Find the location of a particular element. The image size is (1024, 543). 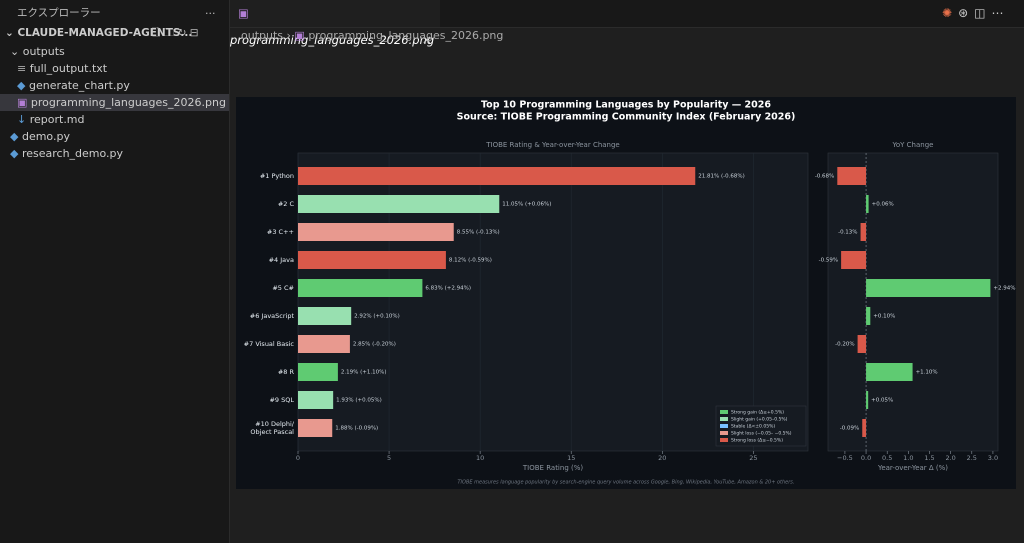

y-tick-label: #8 R is located at coordinates (286, 372).